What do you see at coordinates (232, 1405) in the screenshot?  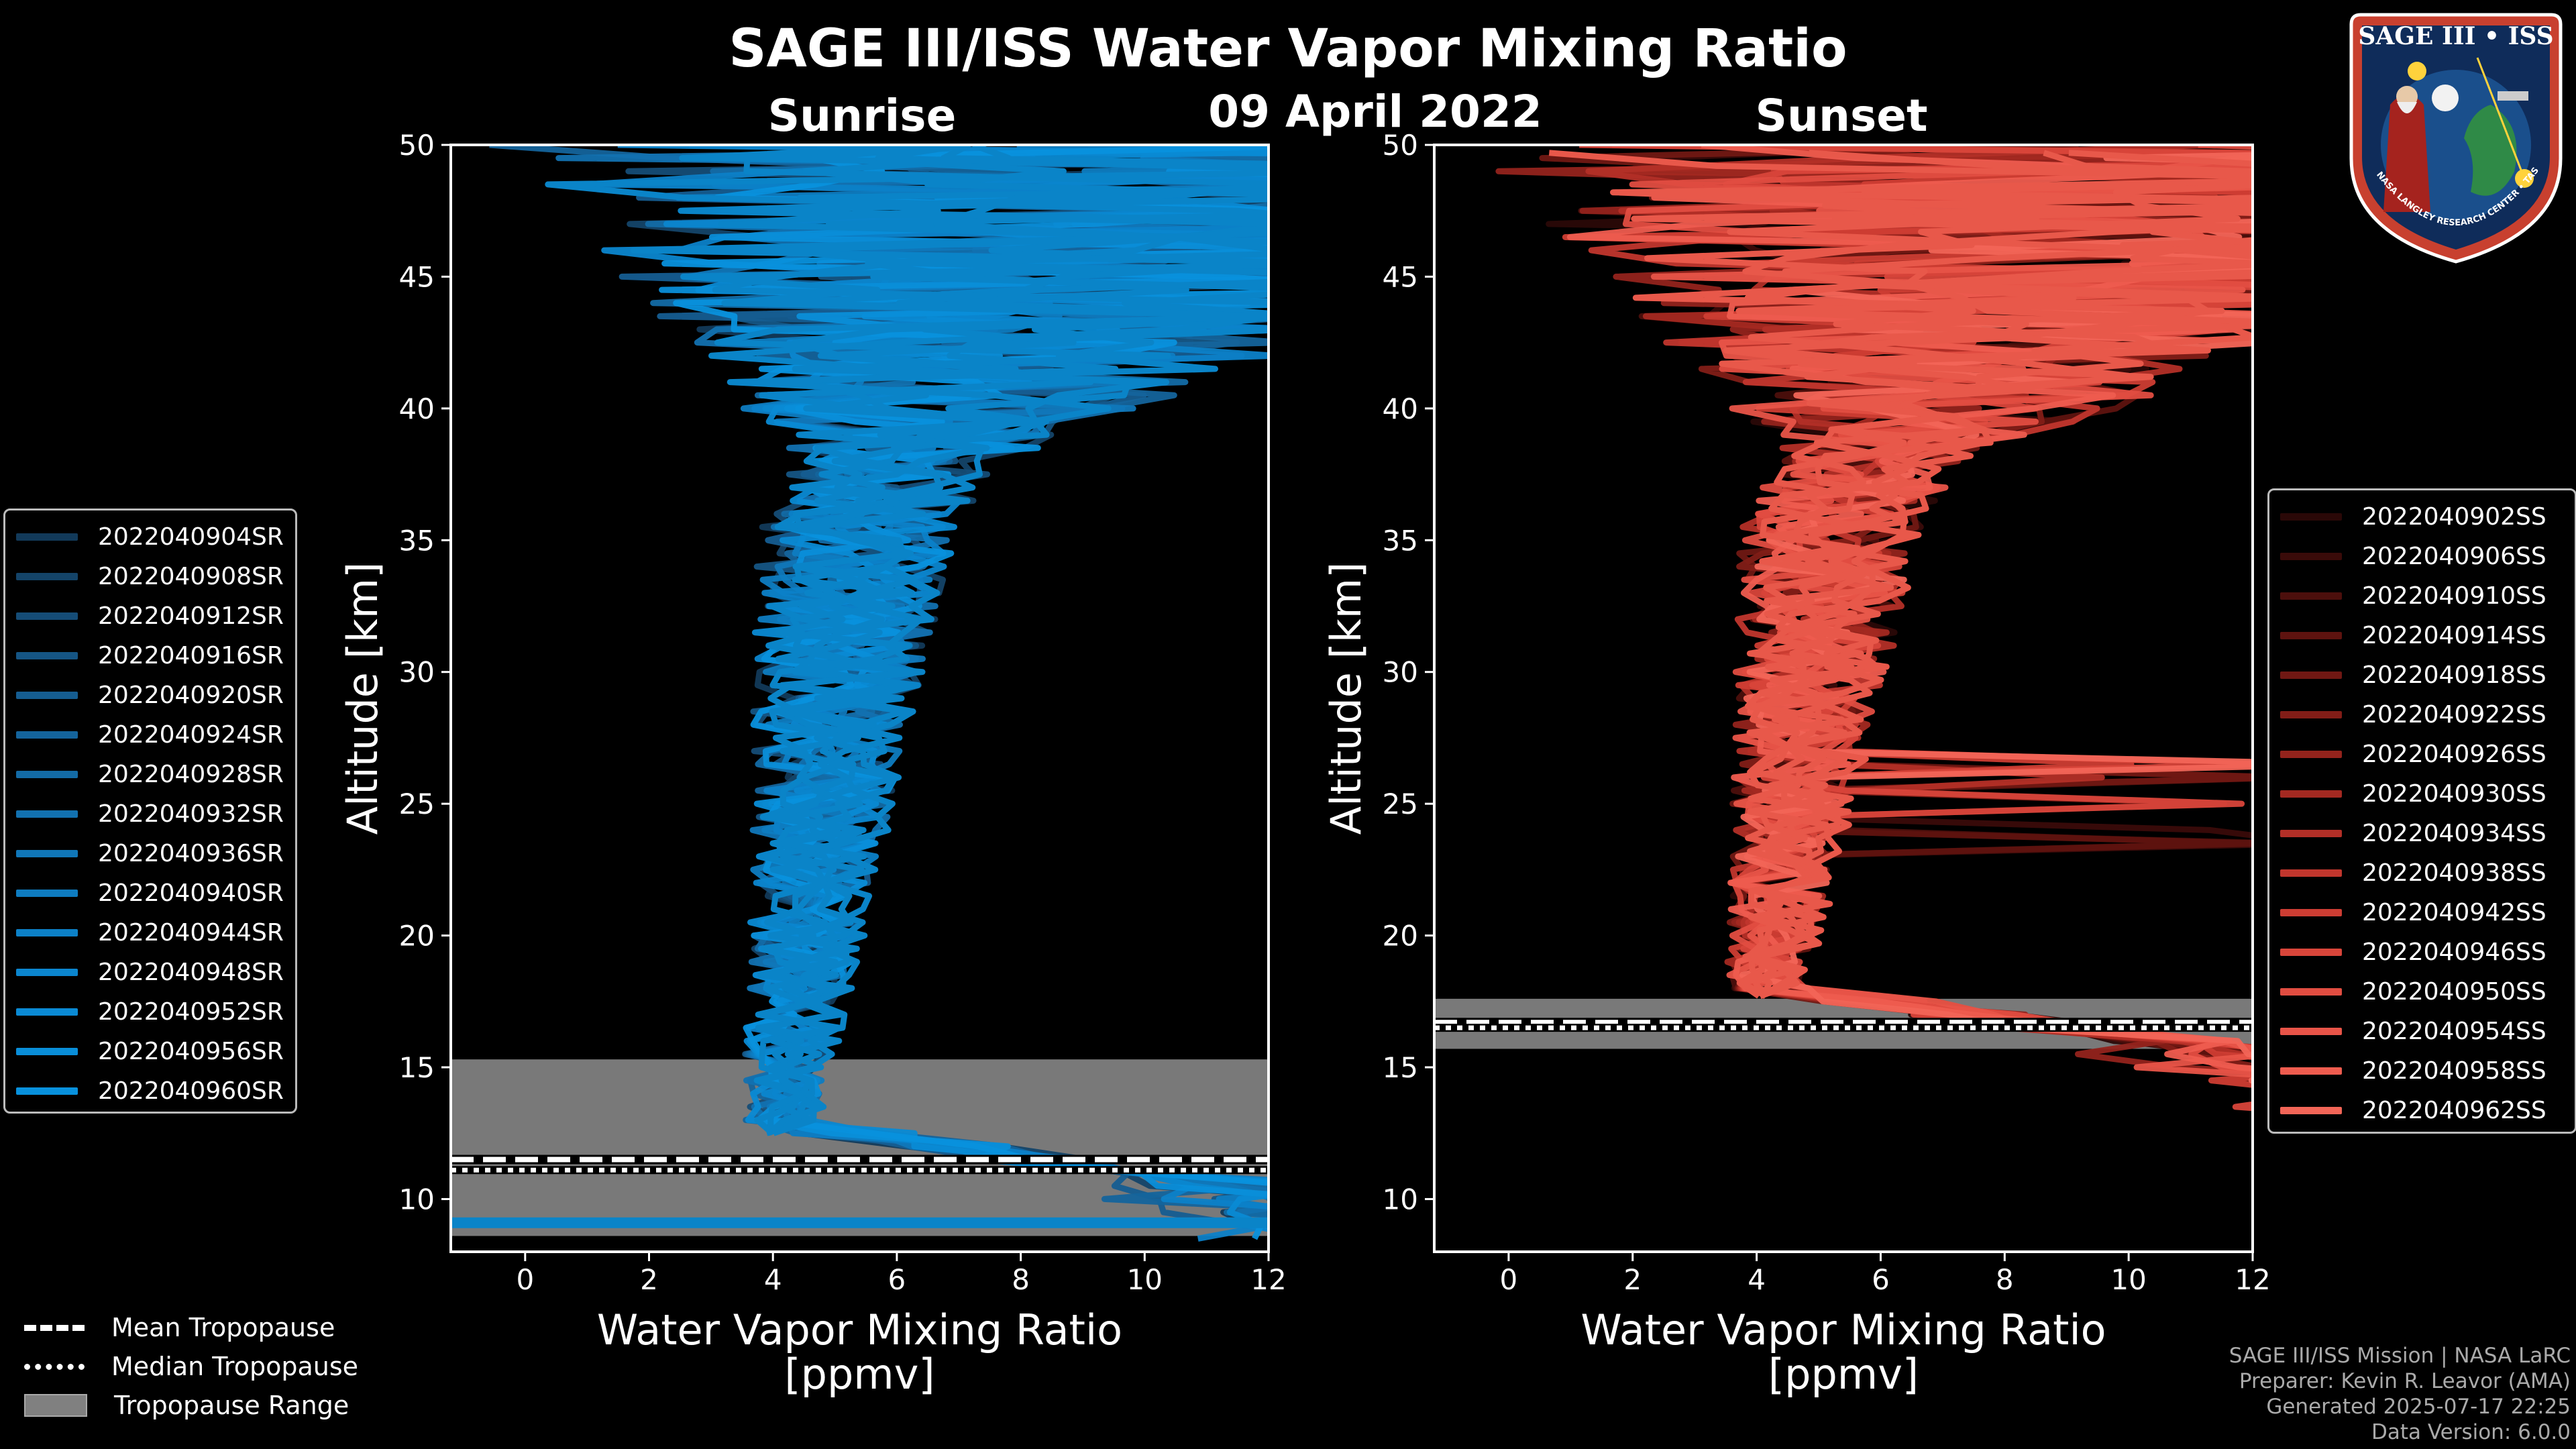 I see `legend-label: Tropopause Range` at bounding box center [232, 1405].